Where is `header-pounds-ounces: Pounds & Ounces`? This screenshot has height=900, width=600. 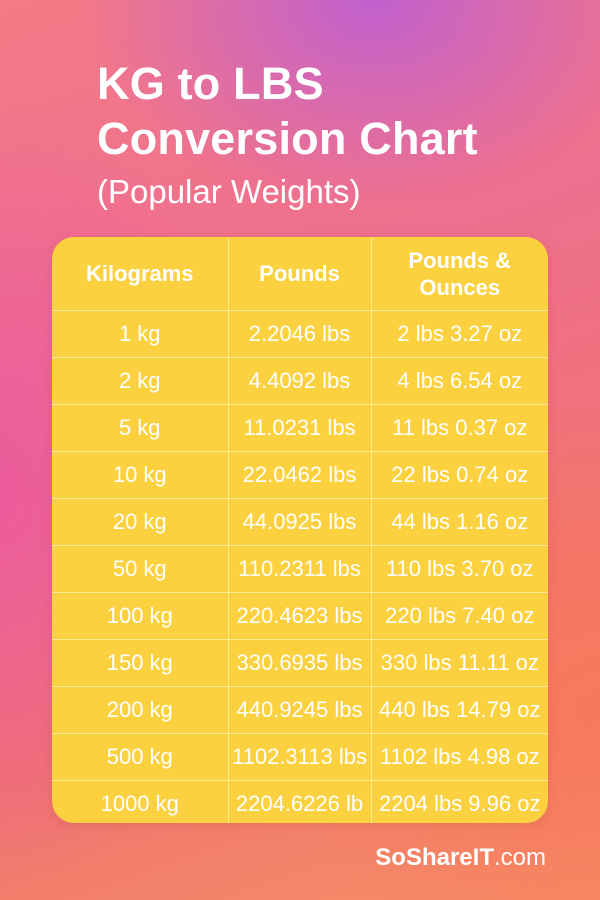
header-pounds-ounces: Pounds & Ounces is located at coordinates (459, 274).